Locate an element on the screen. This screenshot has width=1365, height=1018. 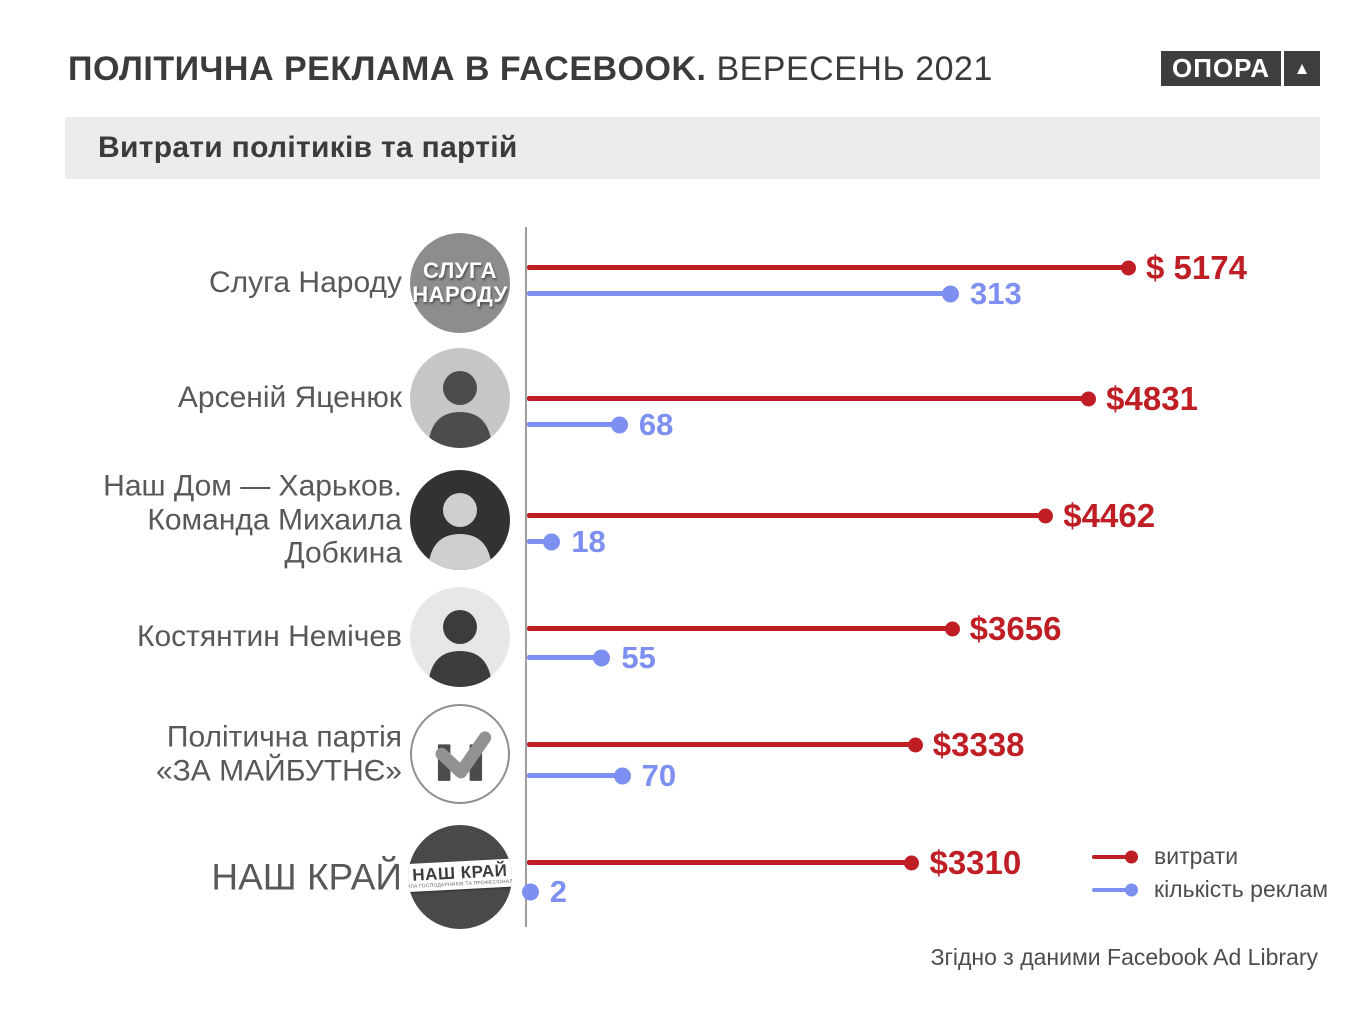
ads-value: 313 is located at coordinates (996, 293).